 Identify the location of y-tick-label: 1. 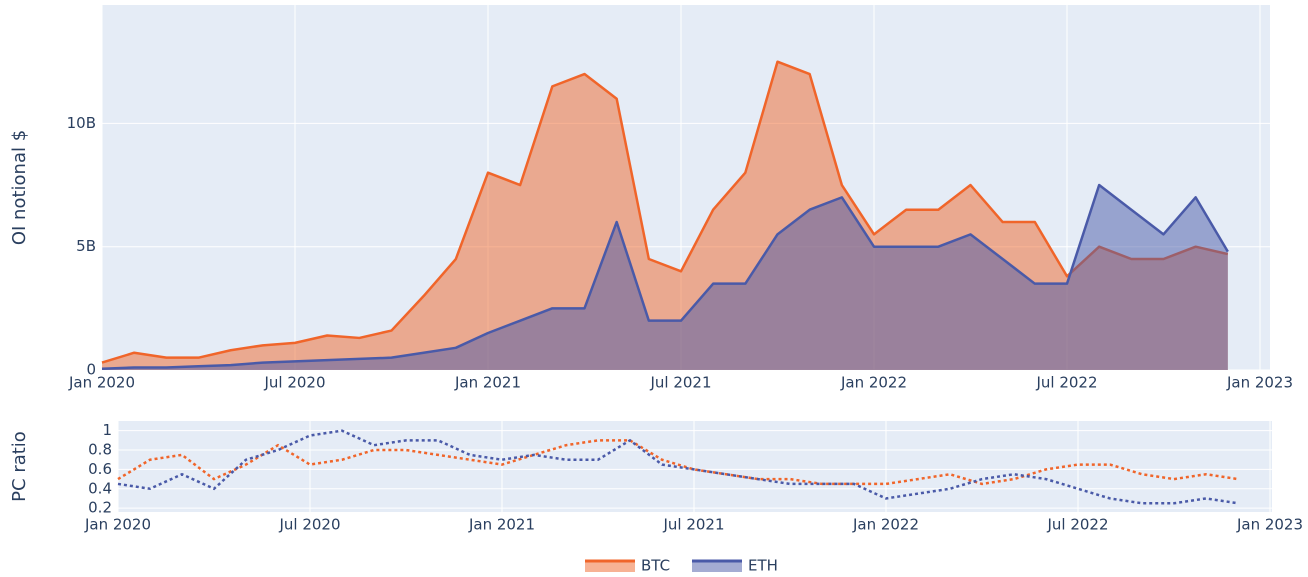
(107, 430).